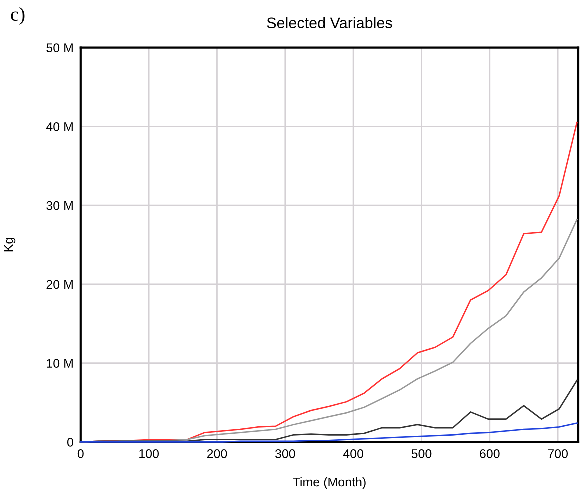  What do you see at coordinates (59, 205) in the screenshot?
I see `y-tick-label: 30 M` at bounding box center [59, 205].